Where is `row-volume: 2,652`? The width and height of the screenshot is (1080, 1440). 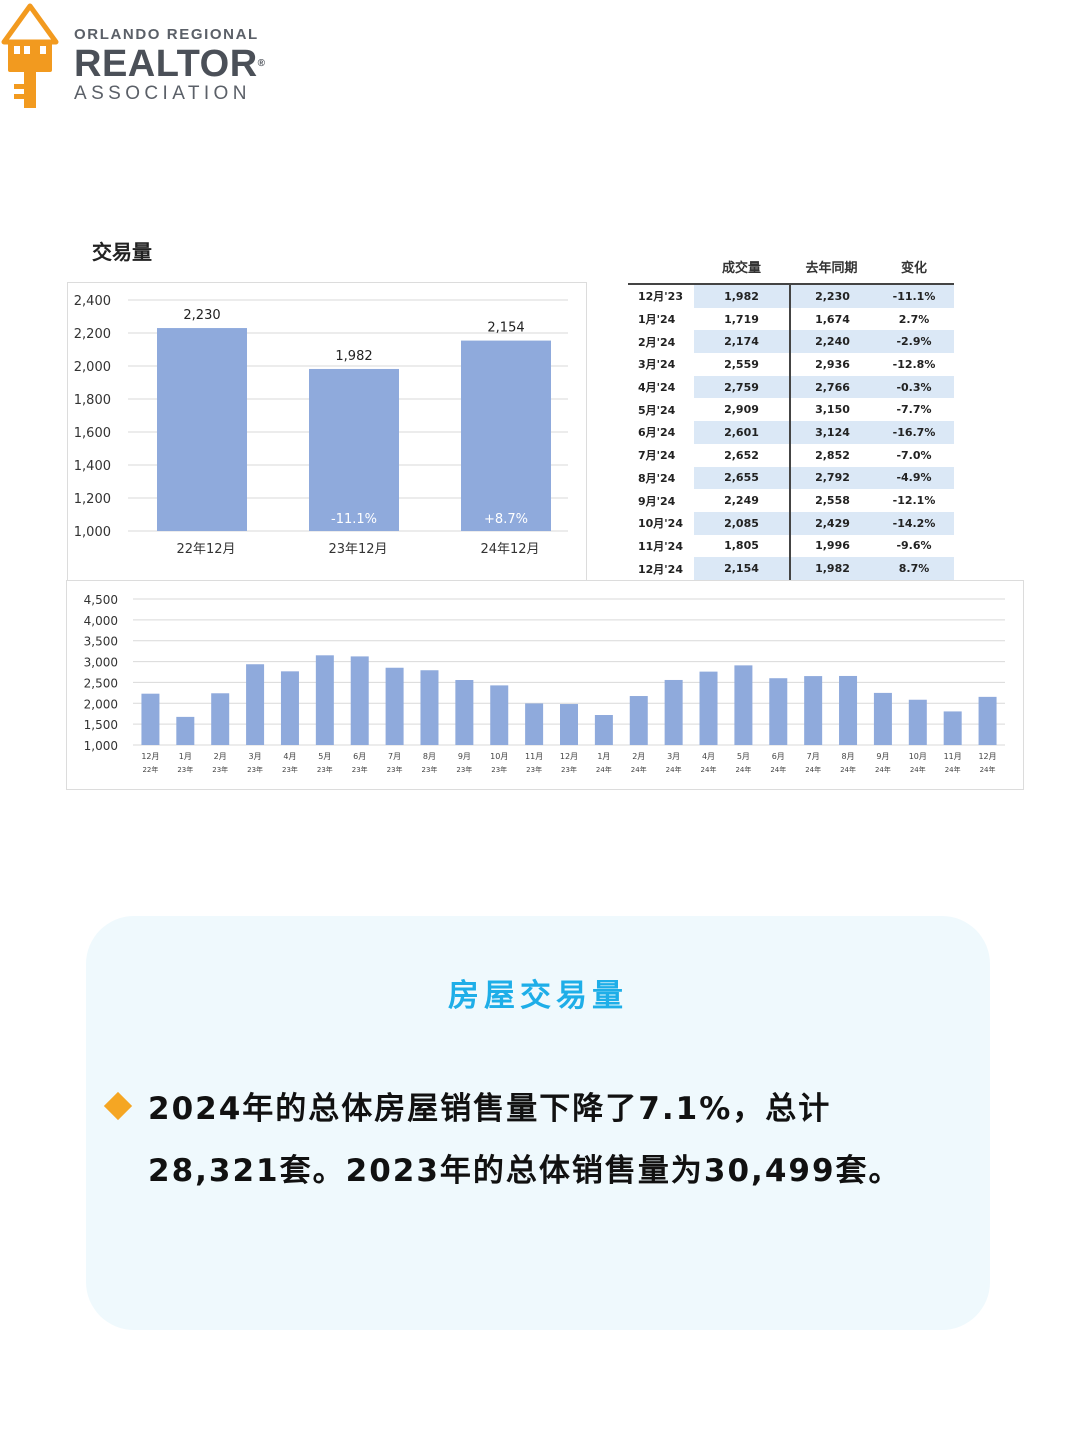 row-volume: 2,652 is located at coordinates (741, 455).